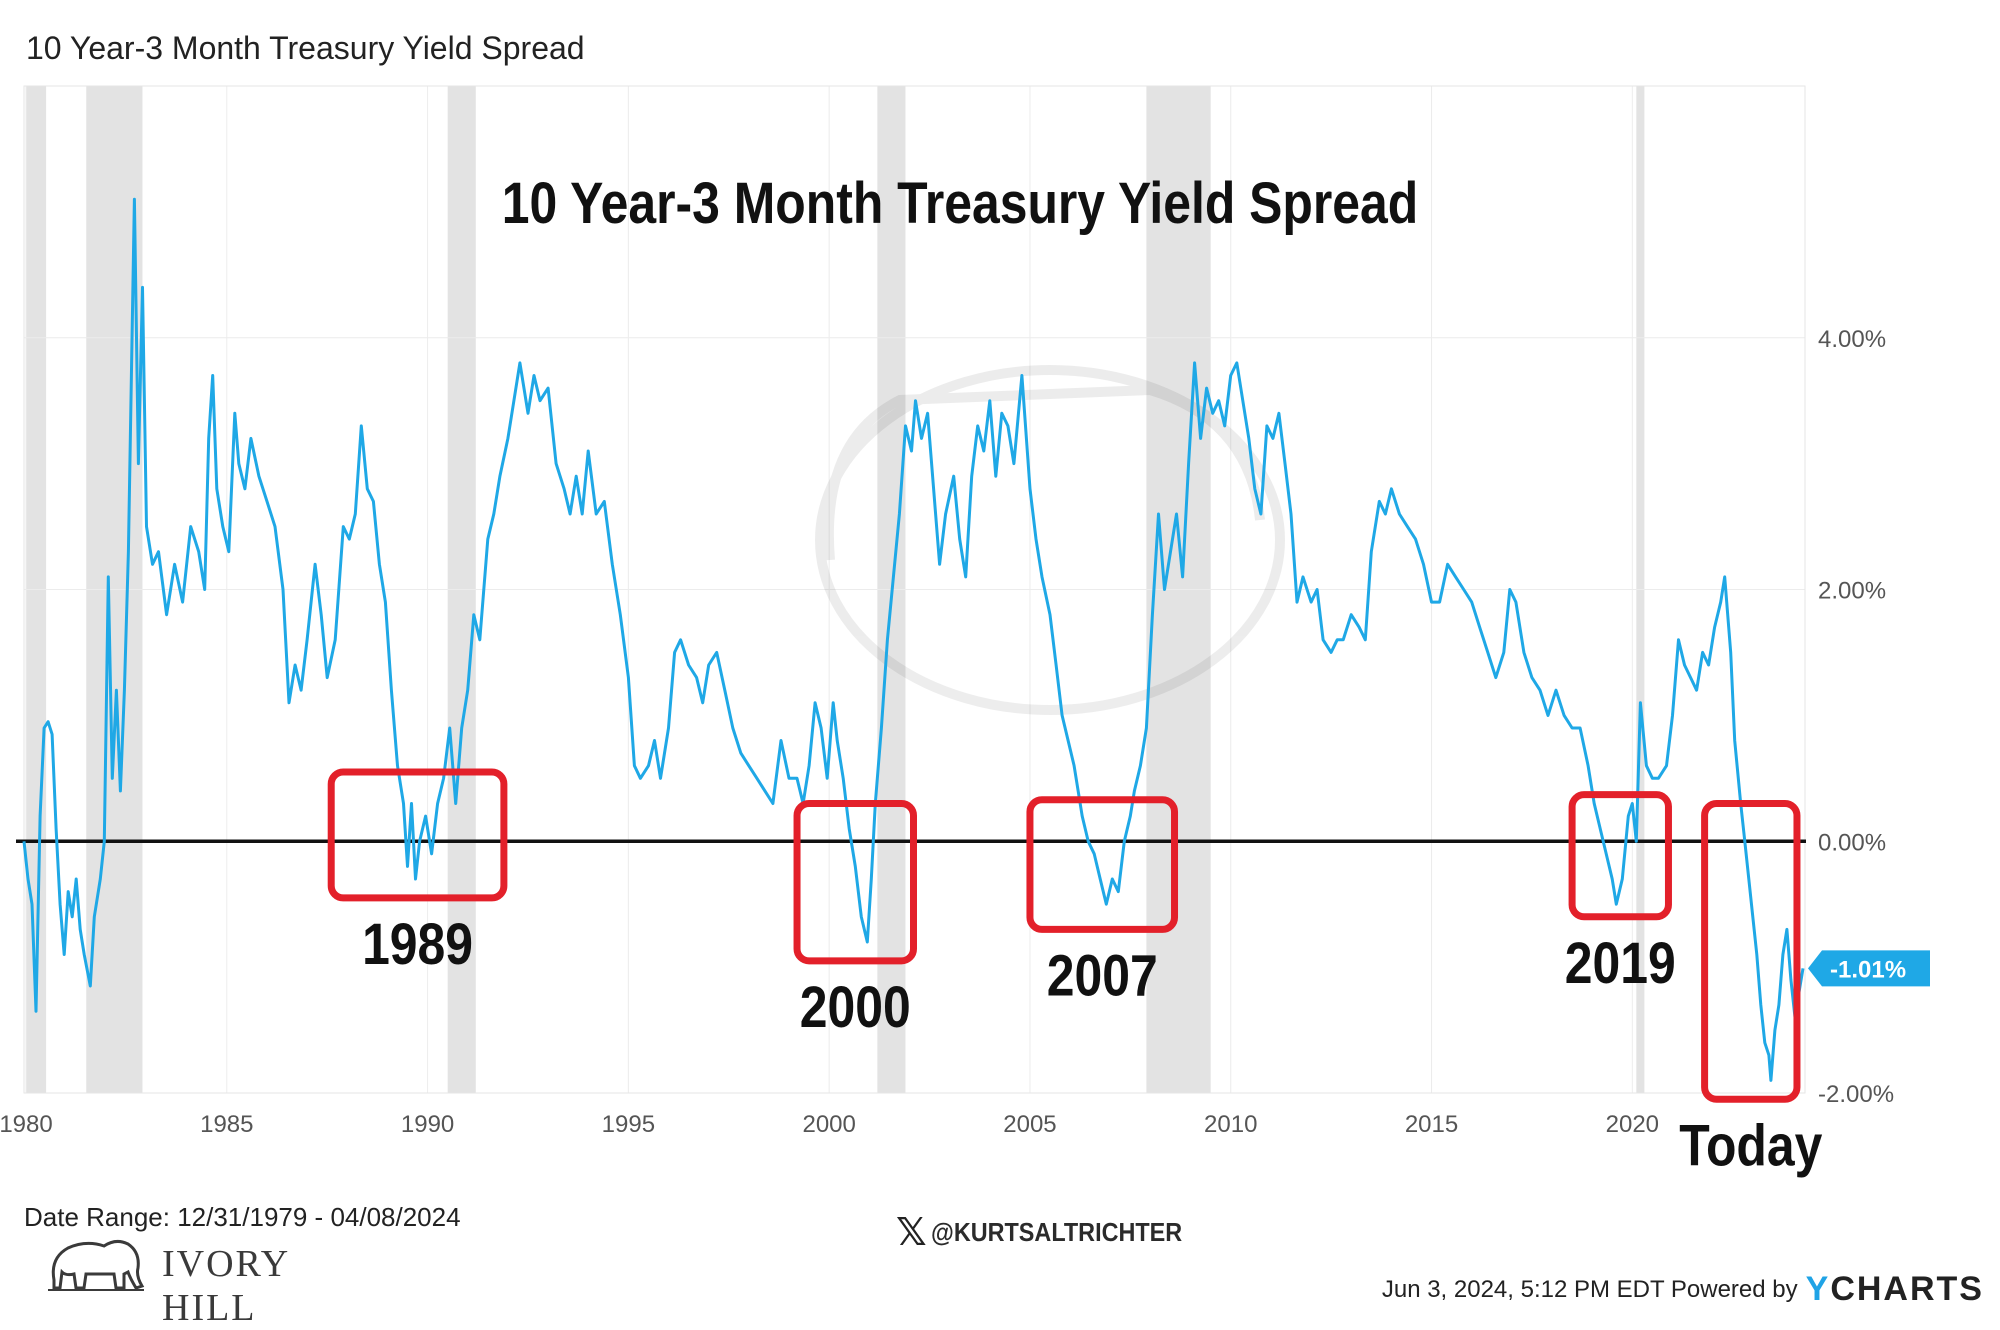  I want to click on highlight-box-today, so click(1751, 951).